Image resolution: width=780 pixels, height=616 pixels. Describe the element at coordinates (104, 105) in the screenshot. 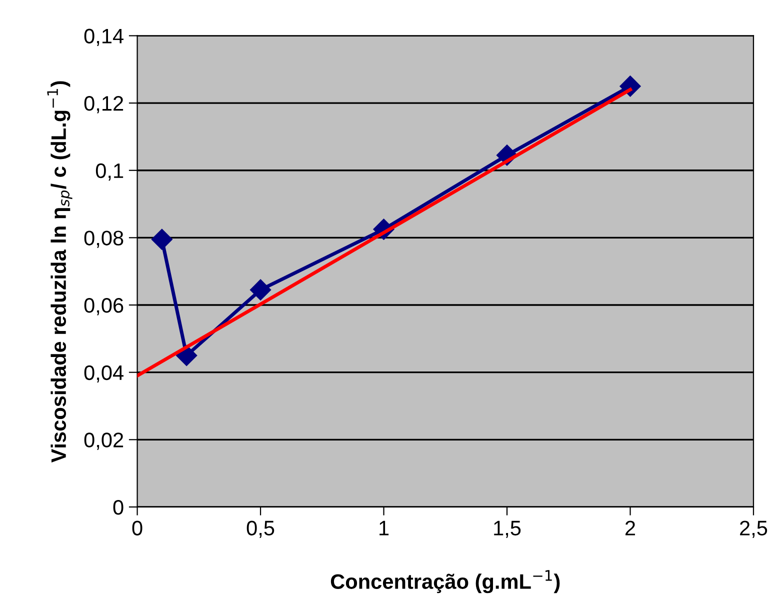

I see `y-tick-label: 0,12` at that location.